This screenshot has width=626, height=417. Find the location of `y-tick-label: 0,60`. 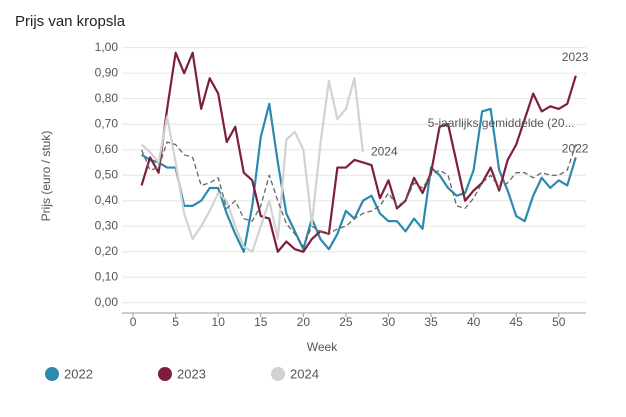

y-tick-label: 0,60 is located at coordinates (107, 149).